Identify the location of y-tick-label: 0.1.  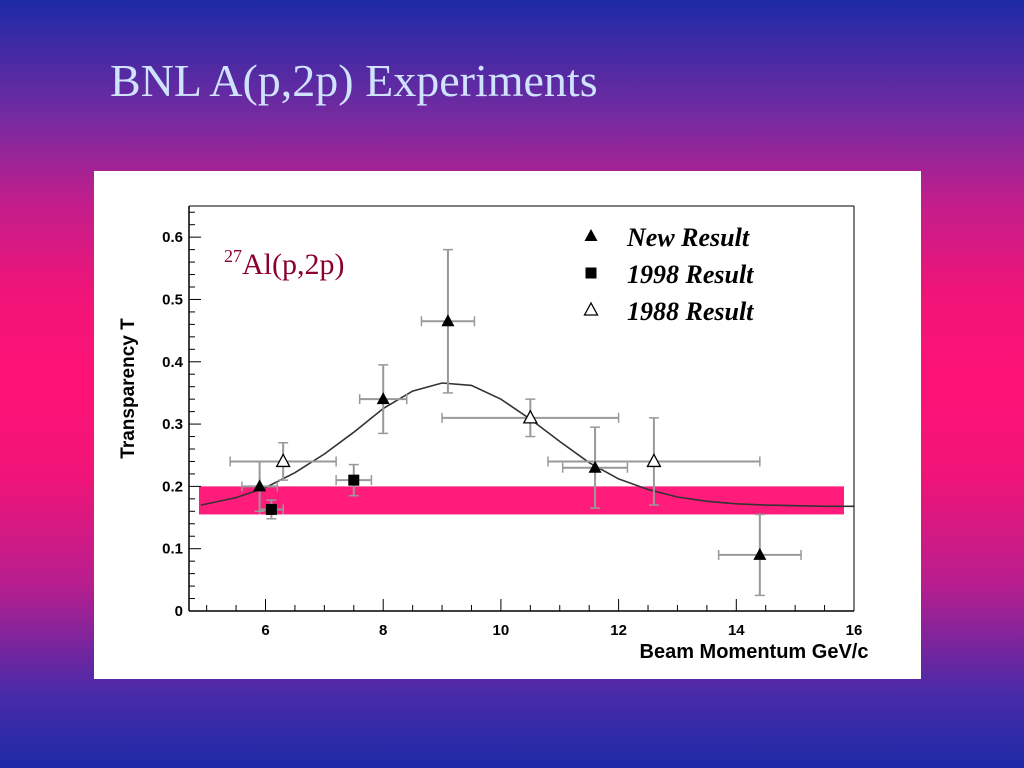
(172, 549).